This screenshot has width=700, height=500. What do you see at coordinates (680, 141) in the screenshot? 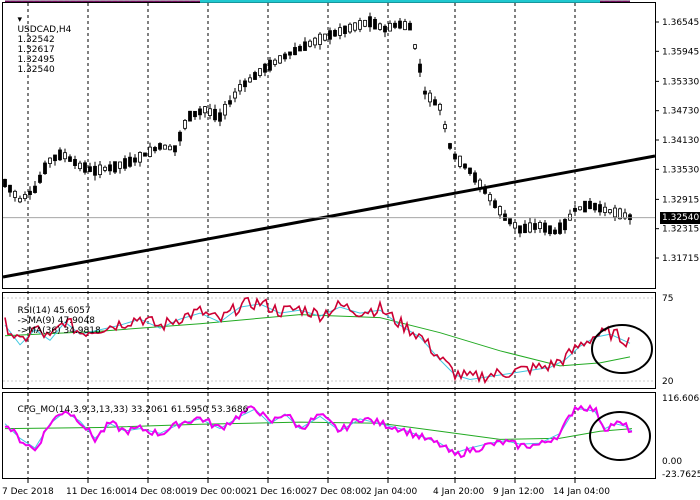
I see `price-tick-label: 1.34130` at bounding box center [680, 141].